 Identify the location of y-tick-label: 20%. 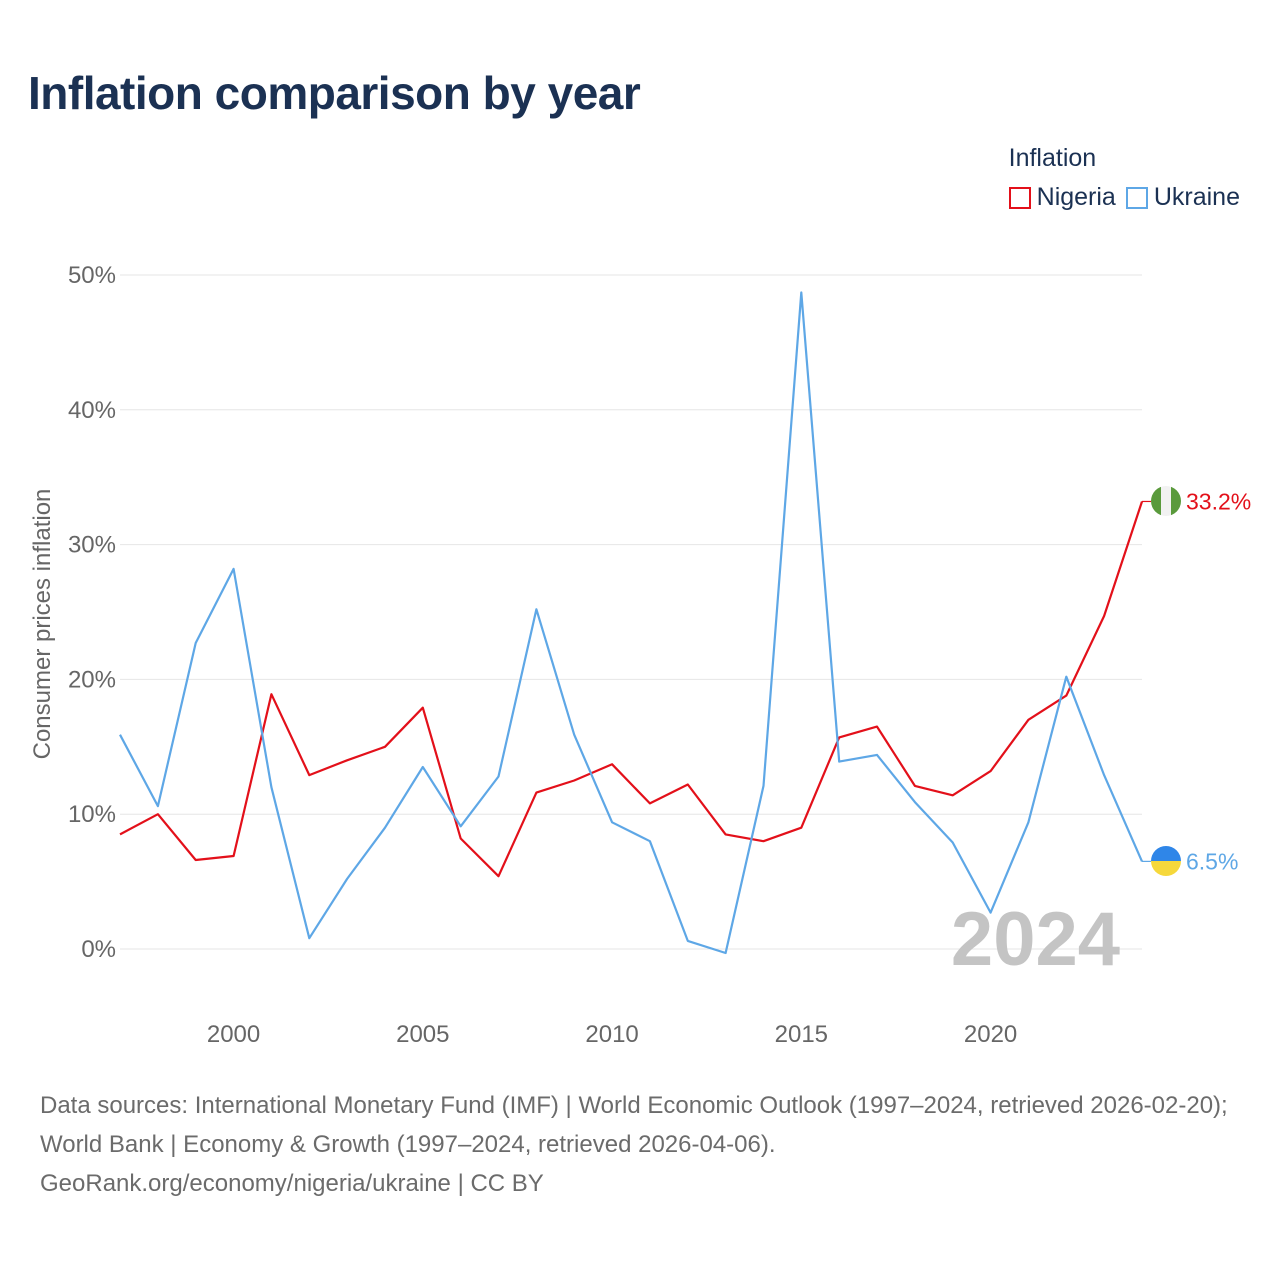
(92, 679).